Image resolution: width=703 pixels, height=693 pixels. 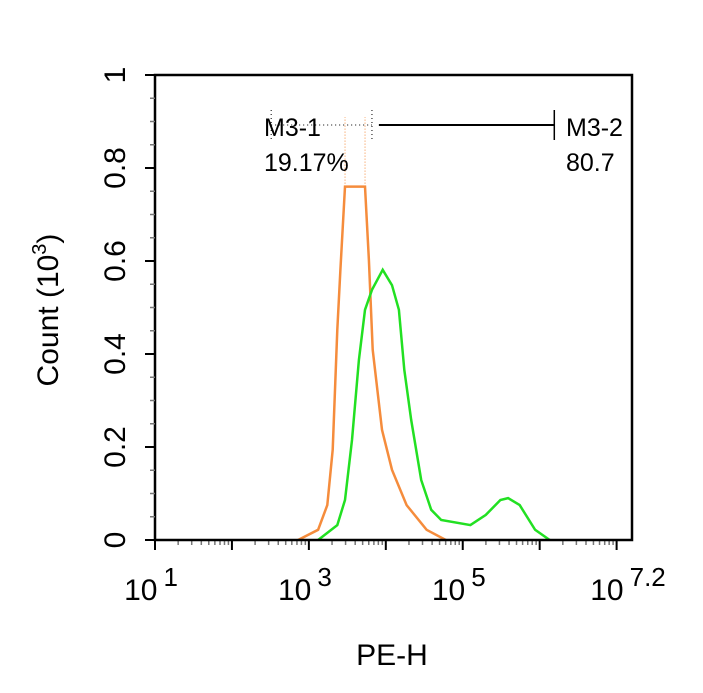 What do you see at coordinates (305, 584) in the screenshot?
I see `x-tick-label: 10 3` at bounding box center [305, 584].